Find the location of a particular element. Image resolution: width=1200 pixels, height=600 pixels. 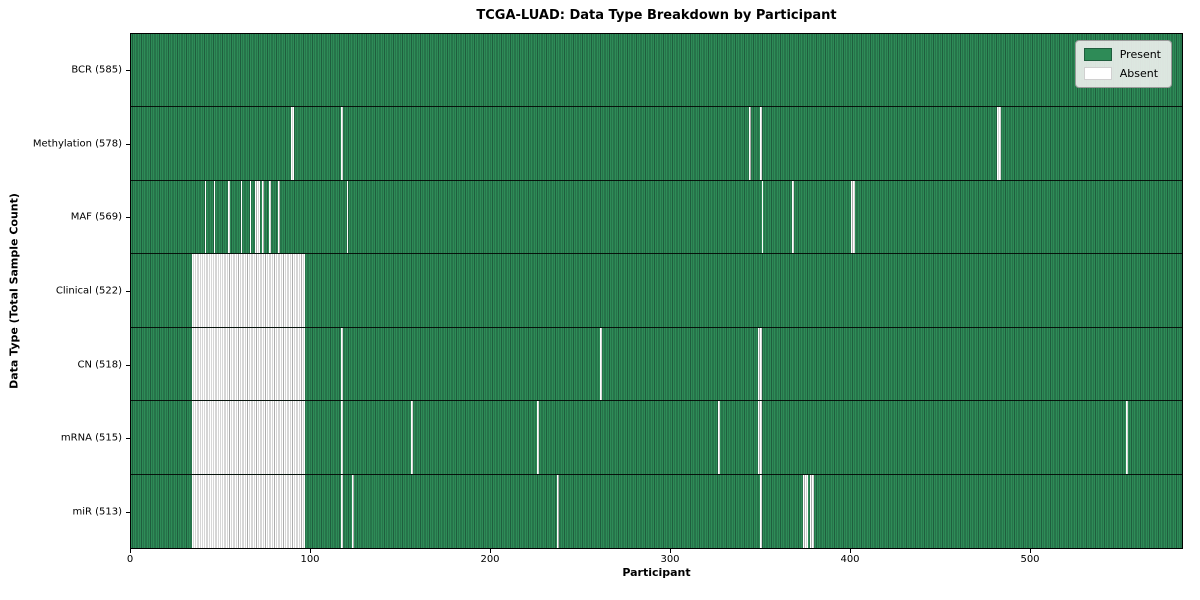

y-tick-label-mRNA: mRNA (515) is located at coordinates (91, 438).